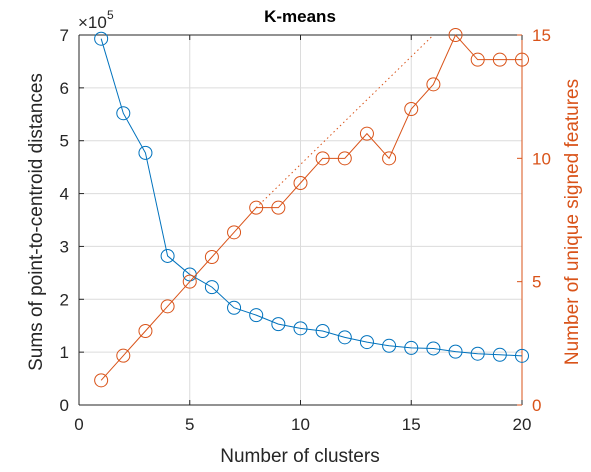  What do you see at coordinates (541, 158) in the screenshot?
I see `y-right-tick-label: 10` at bounding box center [541, 158].